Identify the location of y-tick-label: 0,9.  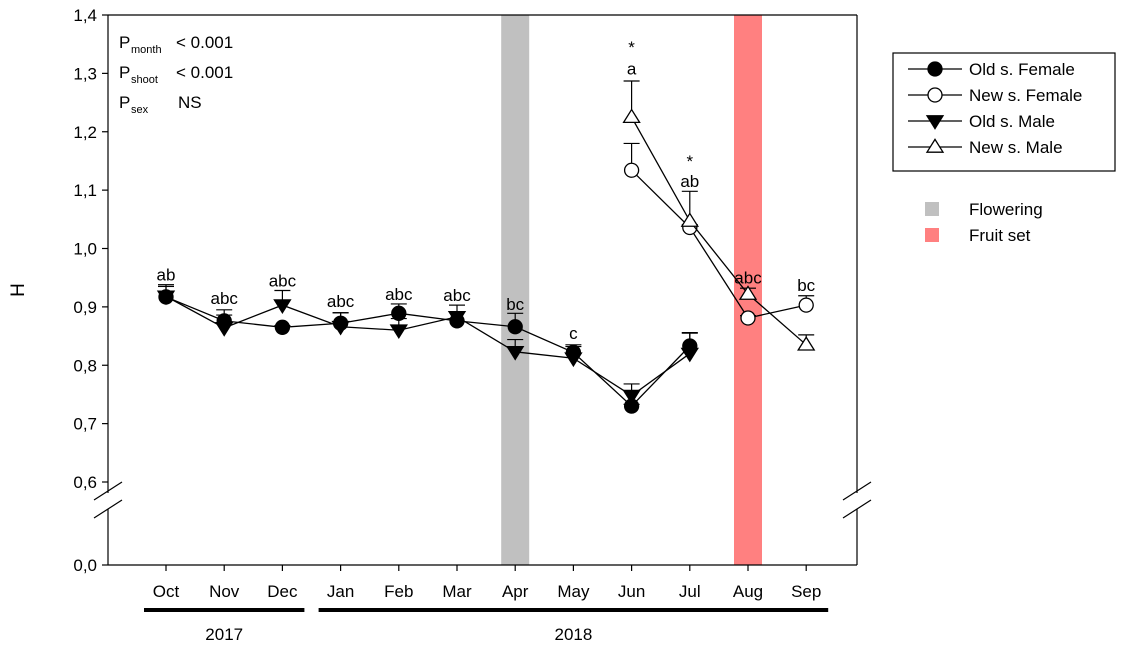
(85, 307).